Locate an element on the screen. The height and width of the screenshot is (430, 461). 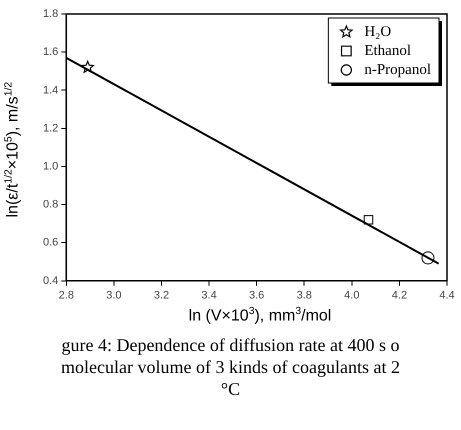
x-tick-label: 3.4 is located at coordinates (209, 295).